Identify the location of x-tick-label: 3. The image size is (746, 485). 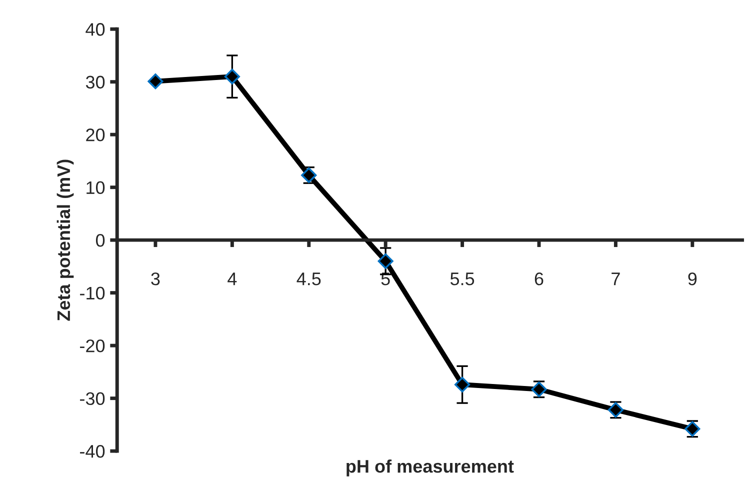
(155, 279).